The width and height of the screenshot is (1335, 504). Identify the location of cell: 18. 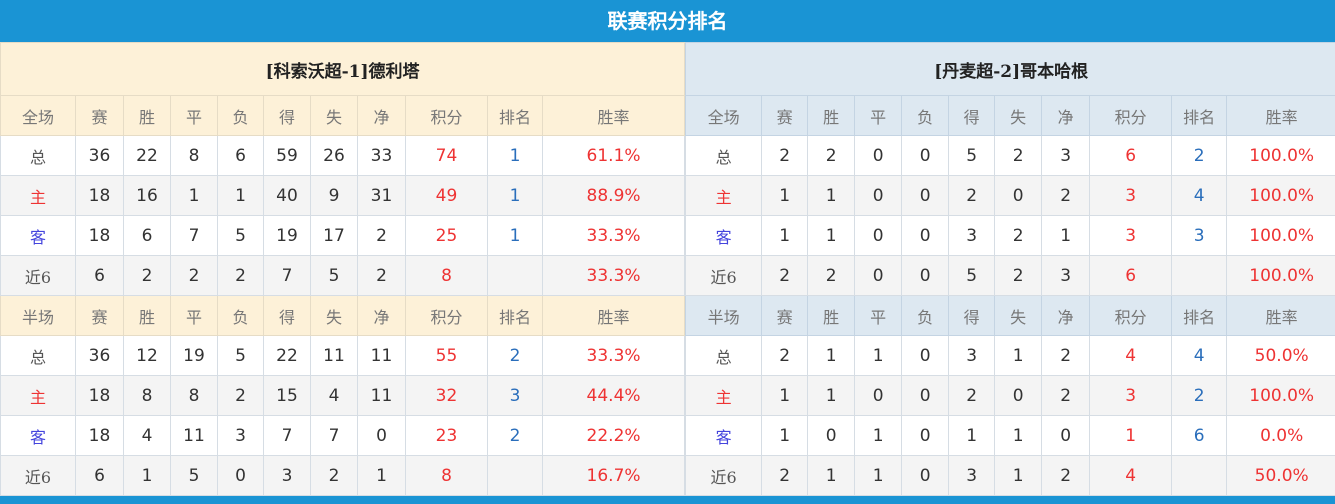
(99, 435).